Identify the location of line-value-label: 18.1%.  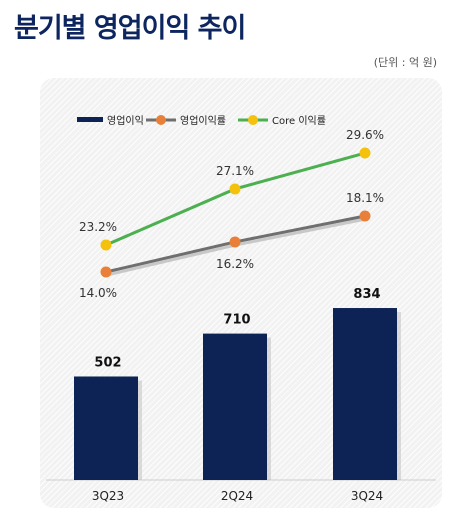
(365, 198).